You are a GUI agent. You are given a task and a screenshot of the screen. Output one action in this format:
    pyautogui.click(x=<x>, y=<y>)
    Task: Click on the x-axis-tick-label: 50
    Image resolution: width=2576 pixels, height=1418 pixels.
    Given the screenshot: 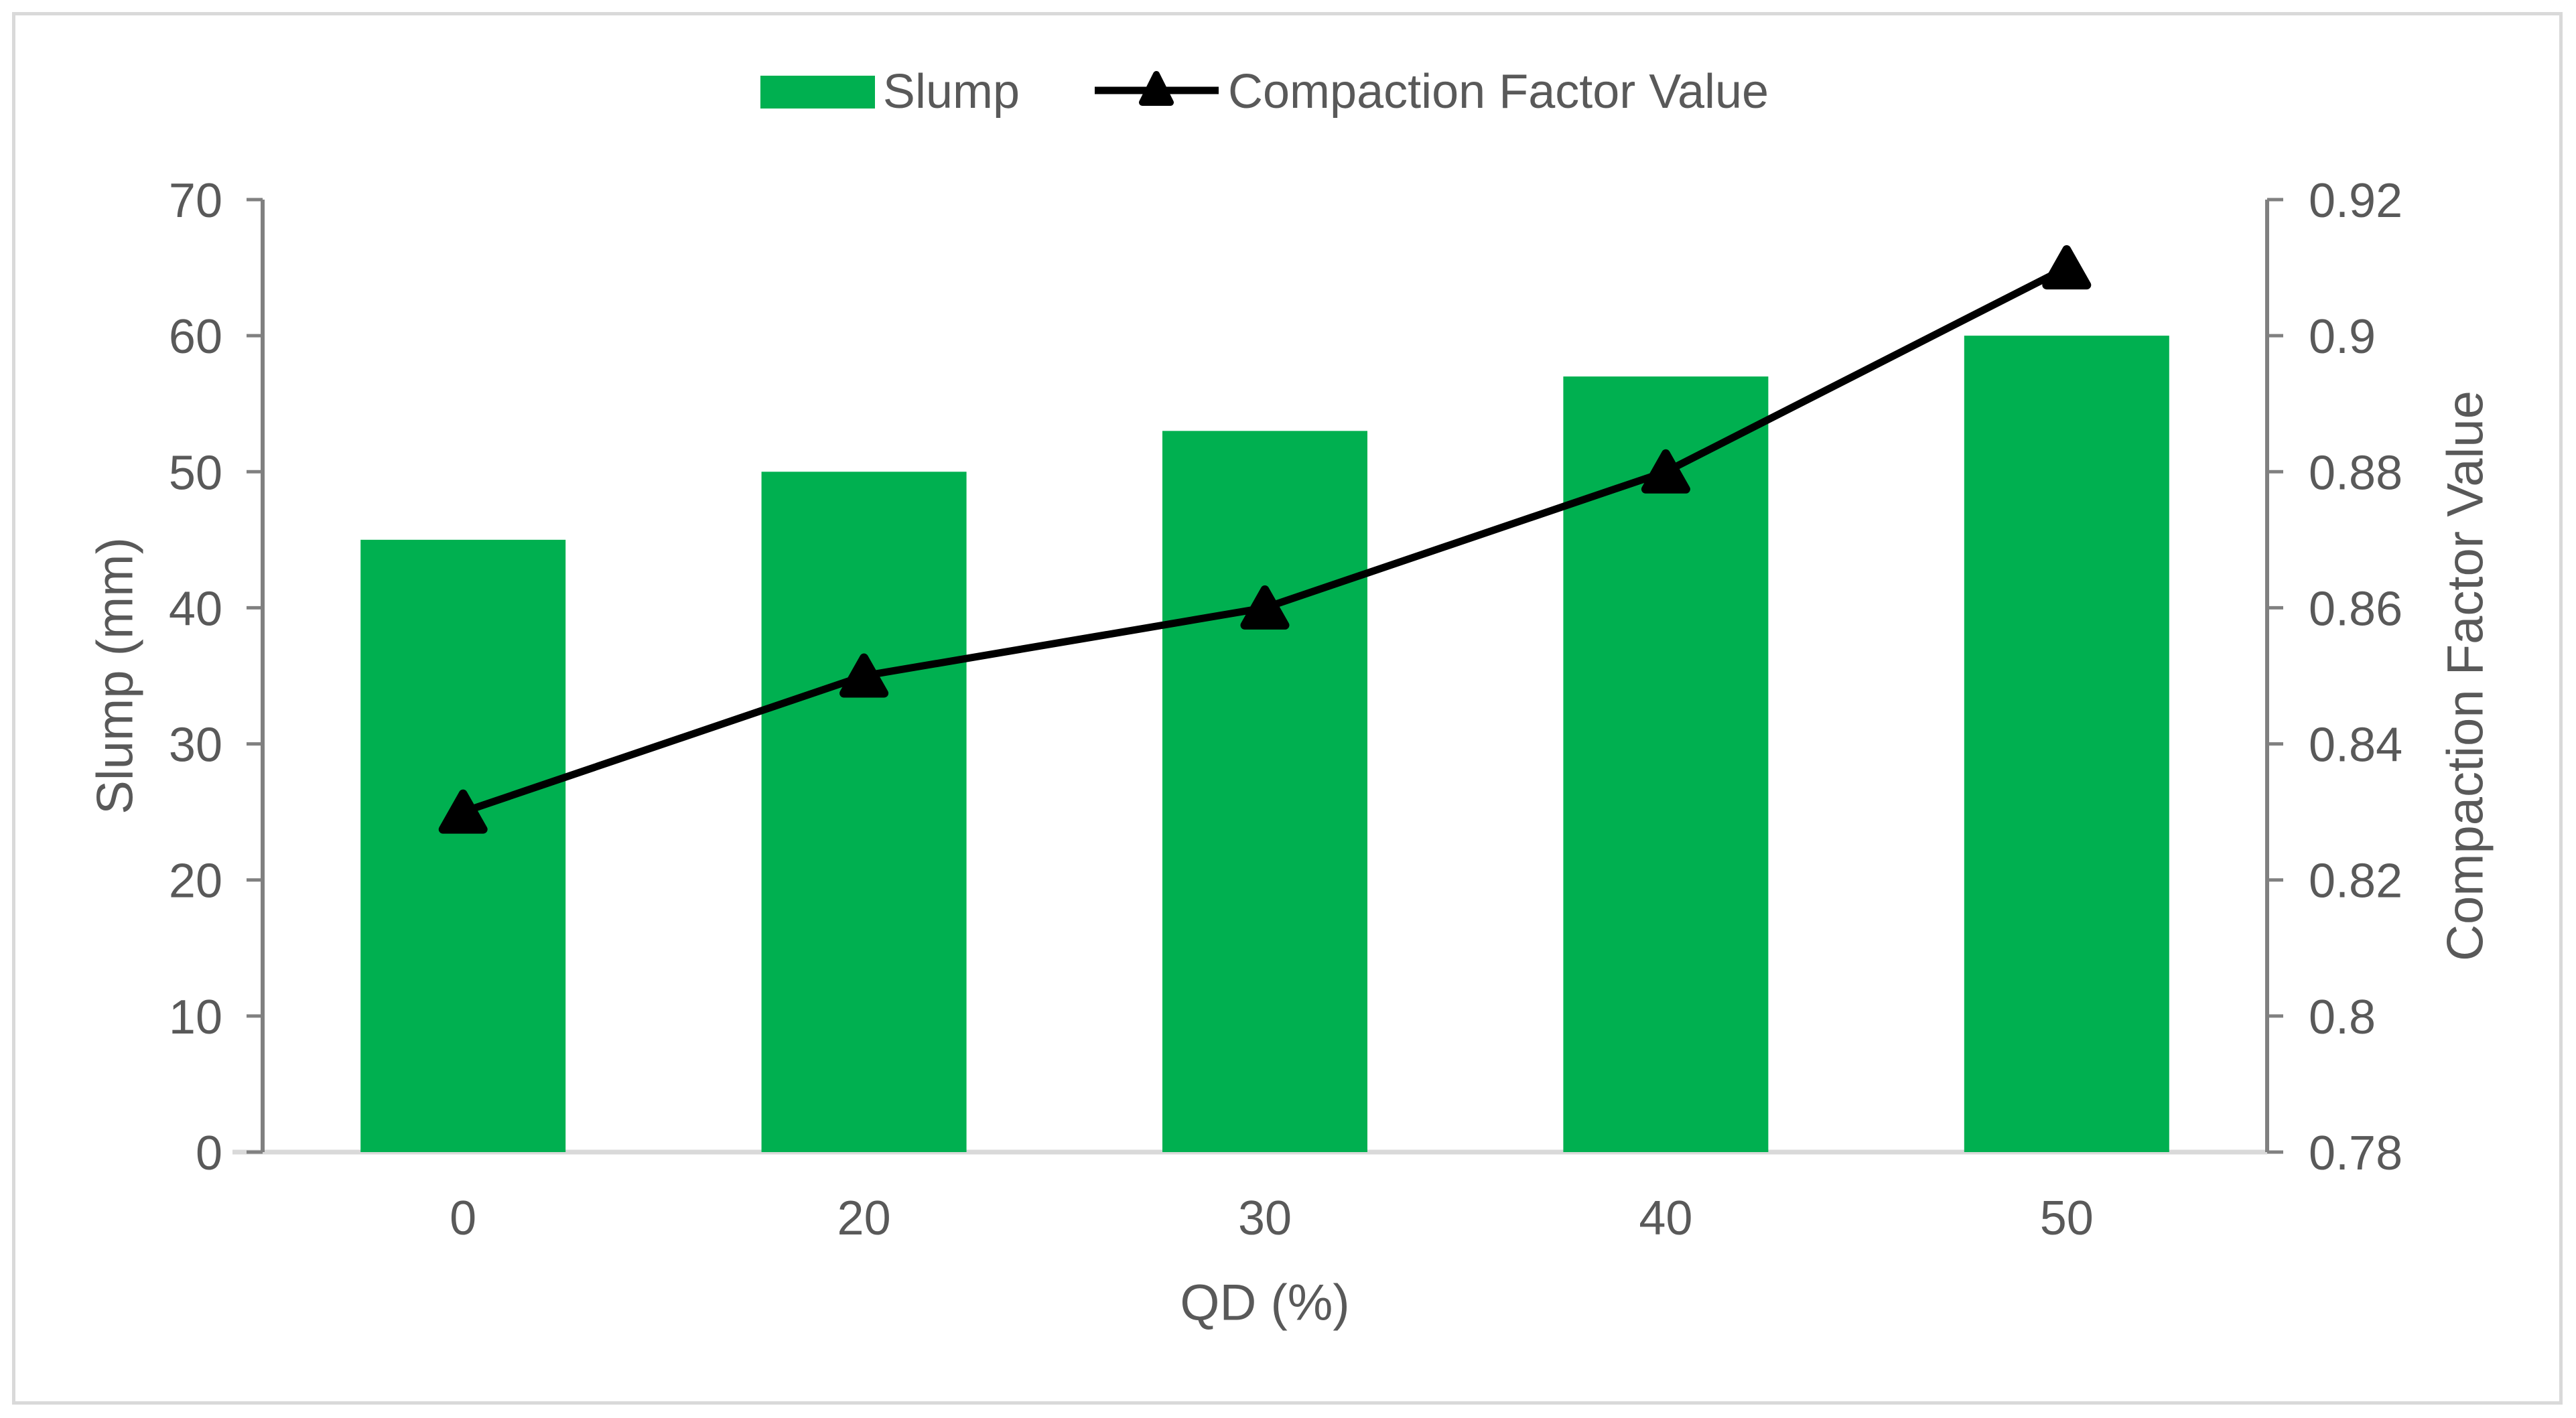 What is the action you would take?
    pyautogui.click(x=2067, y=1218)
    